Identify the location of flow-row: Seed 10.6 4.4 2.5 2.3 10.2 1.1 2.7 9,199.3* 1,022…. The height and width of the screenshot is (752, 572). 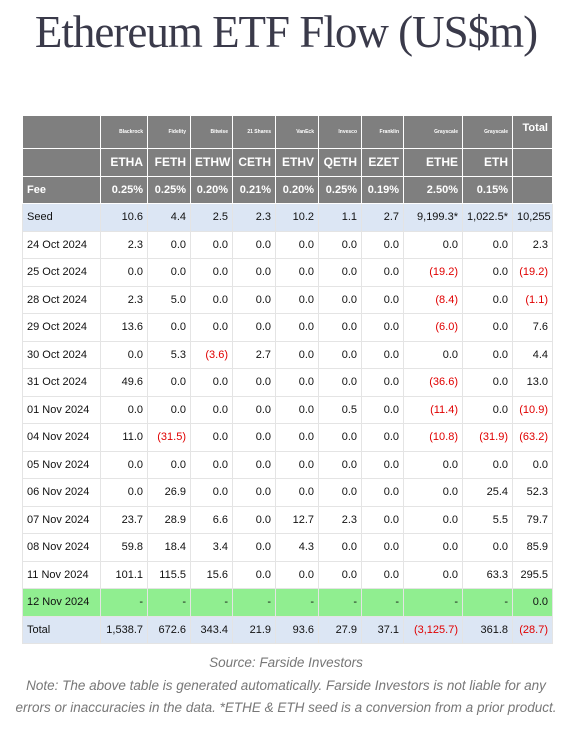
(287, 217).